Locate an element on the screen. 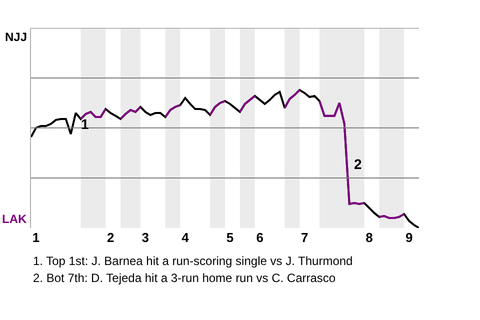  x-tick-label: 1 is located at coordinates (36, 237).